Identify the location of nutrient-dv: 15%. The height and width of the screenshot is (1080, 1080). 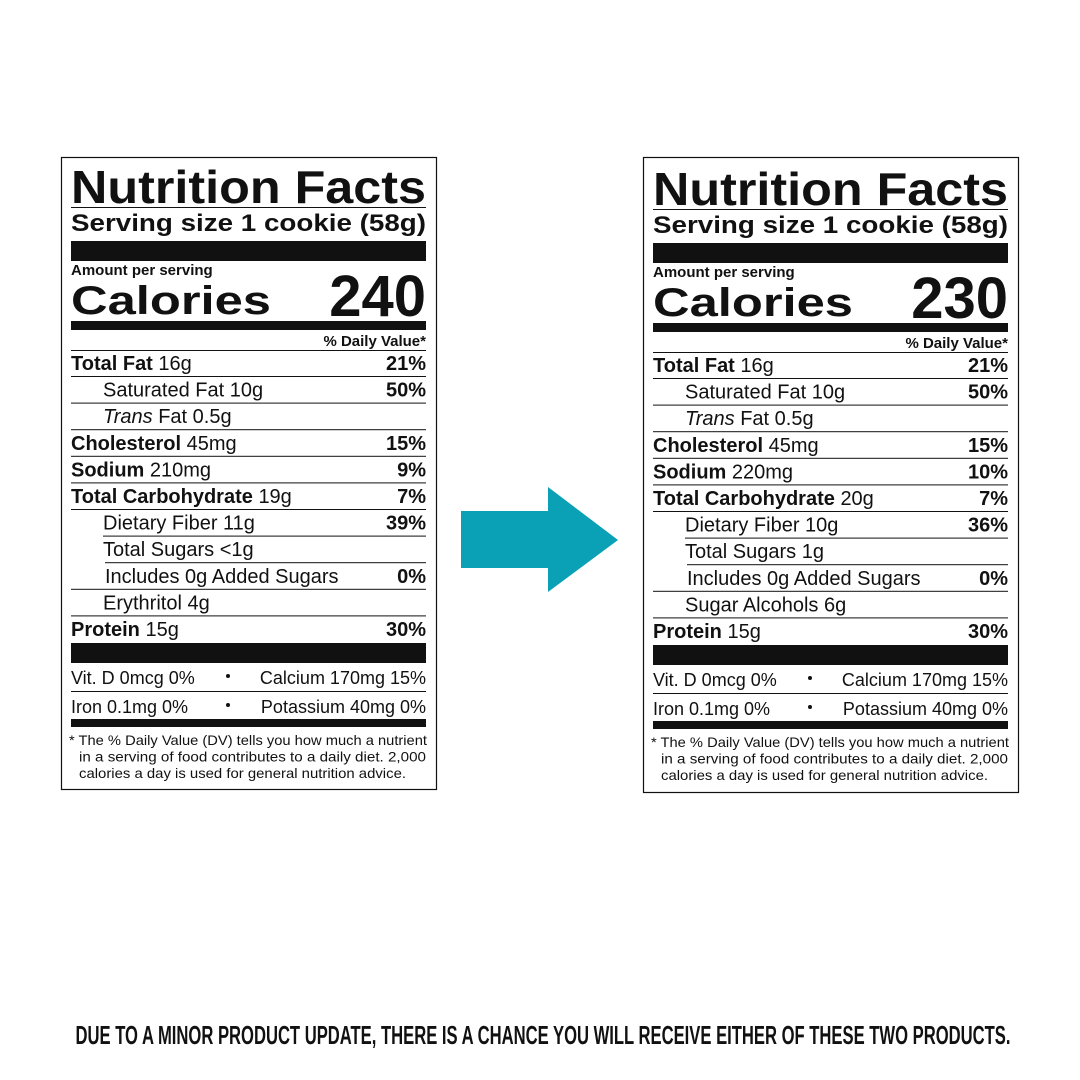
(406, 444).